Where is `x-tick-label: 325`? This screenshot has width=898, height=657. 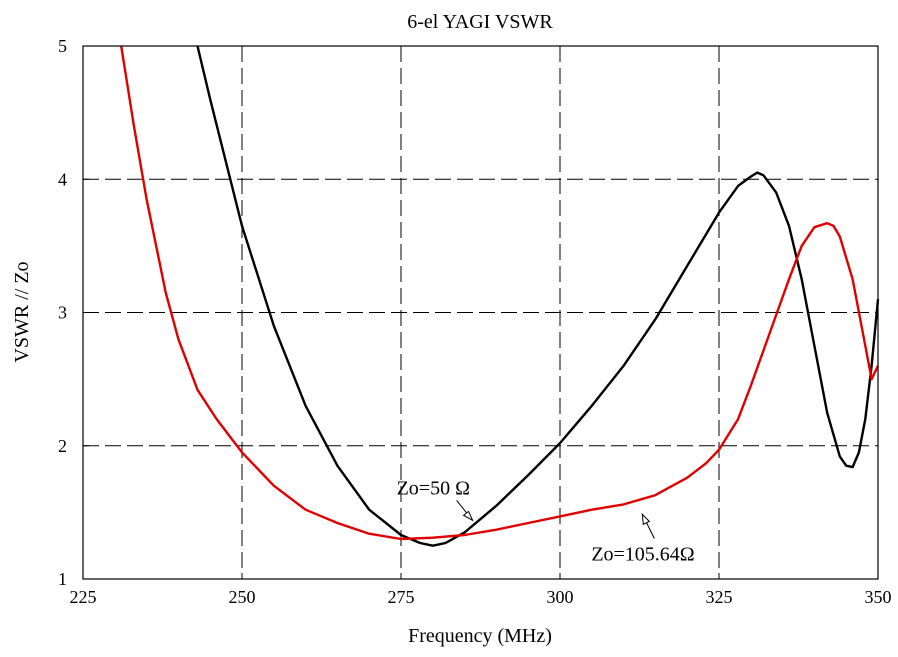
x-tick-label: 325 is located at coordinates (719, 597).